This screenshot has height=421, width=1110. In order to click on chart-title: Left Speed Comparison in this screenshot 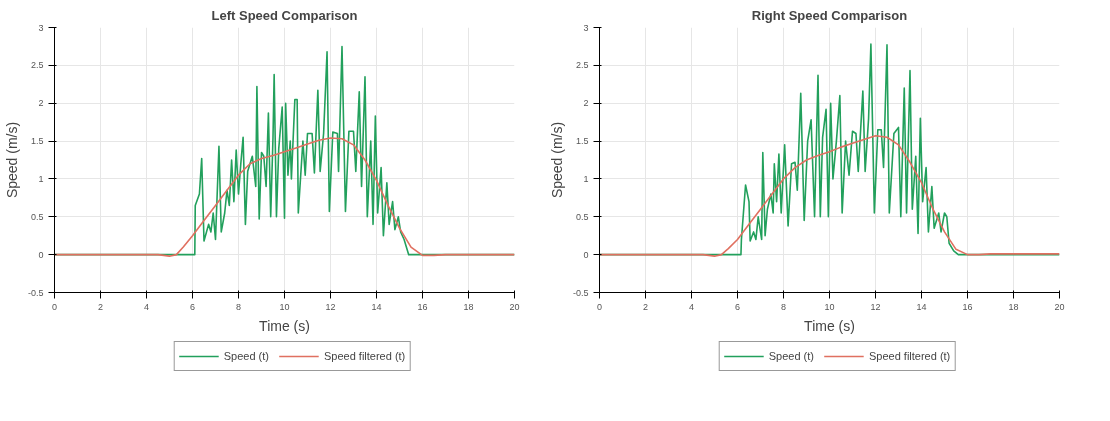, I will do `click(284, 15)`.